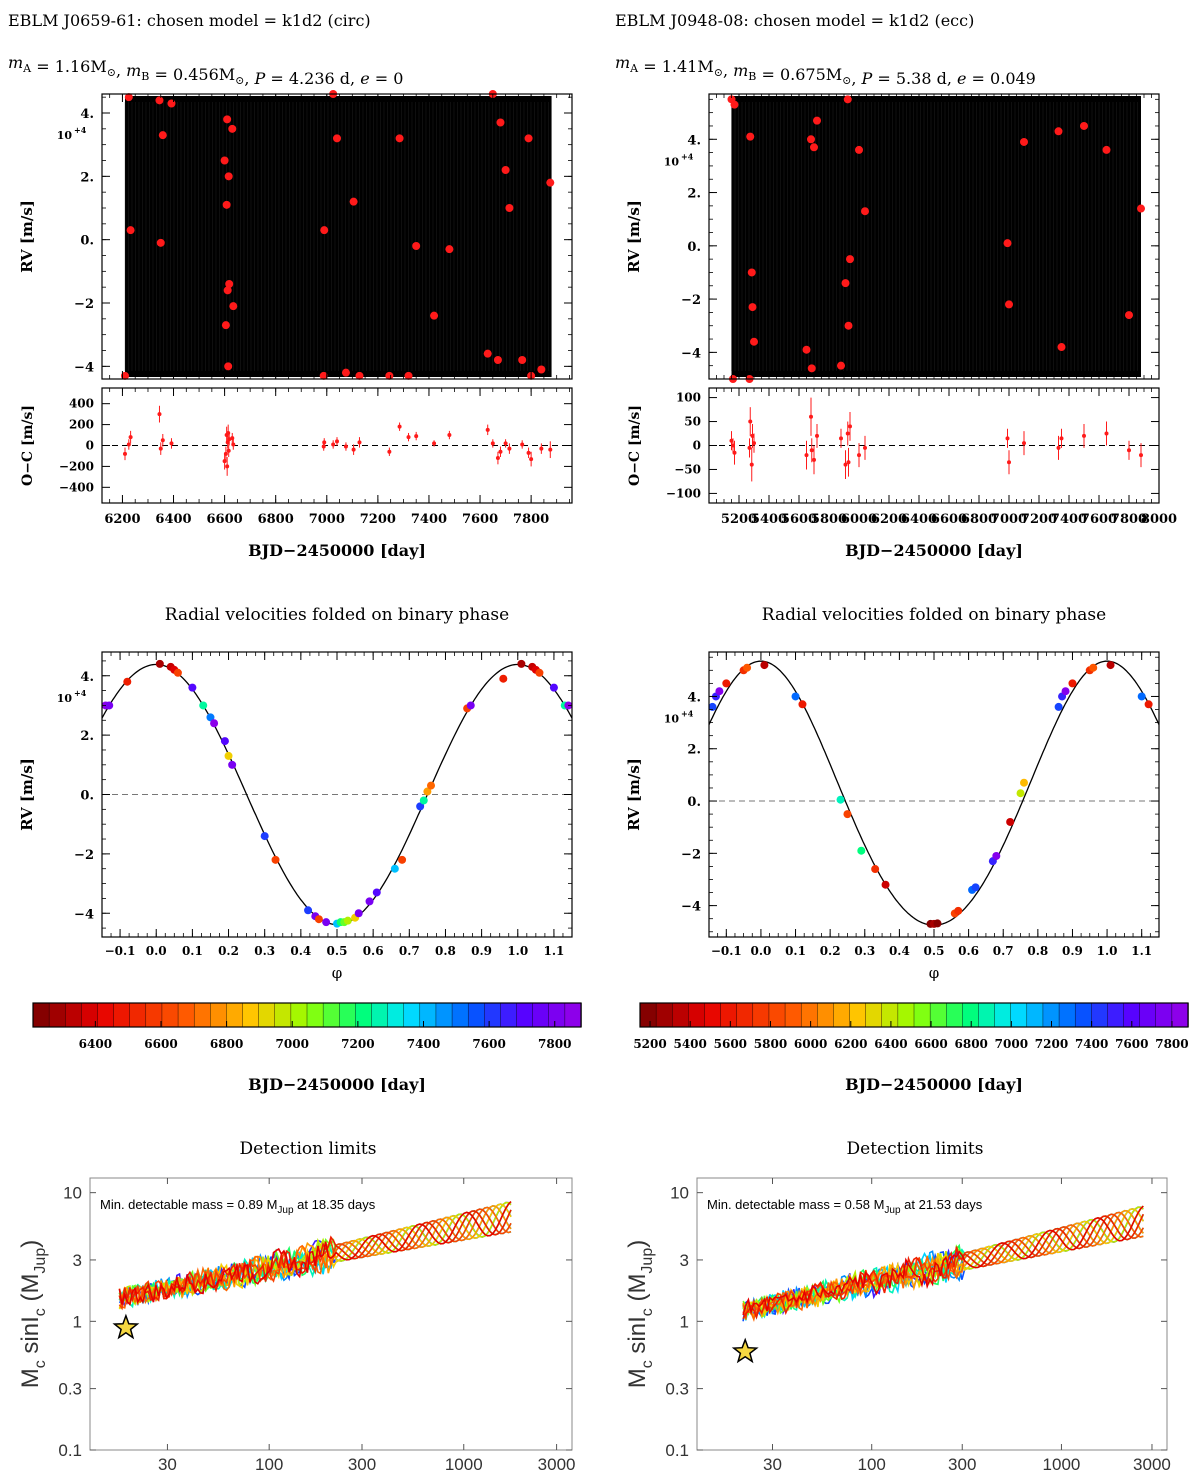  I want to click on param-fragment: P, so click(260, 78).